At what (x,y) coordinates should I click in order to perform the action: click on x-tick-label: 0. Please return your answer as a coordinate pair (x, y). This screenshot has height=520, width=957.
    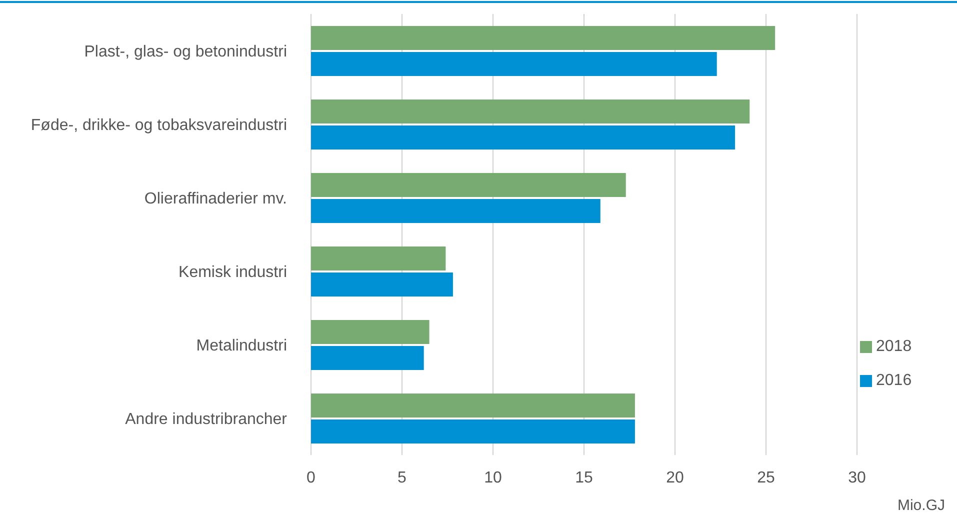
    Looking at the image, I should click on (311, 477).